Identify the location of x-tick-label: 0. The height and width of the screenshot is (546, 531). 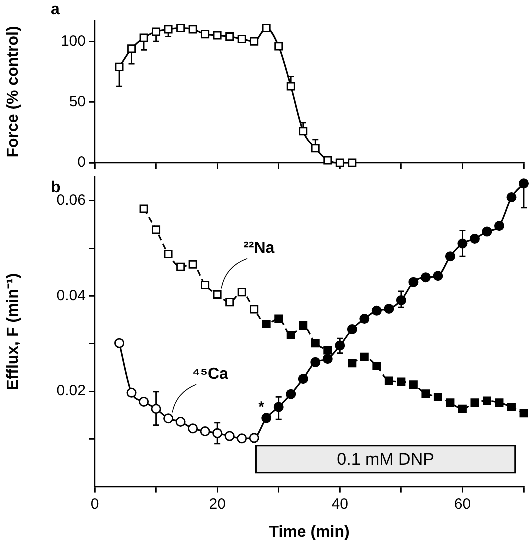
(95, 504).